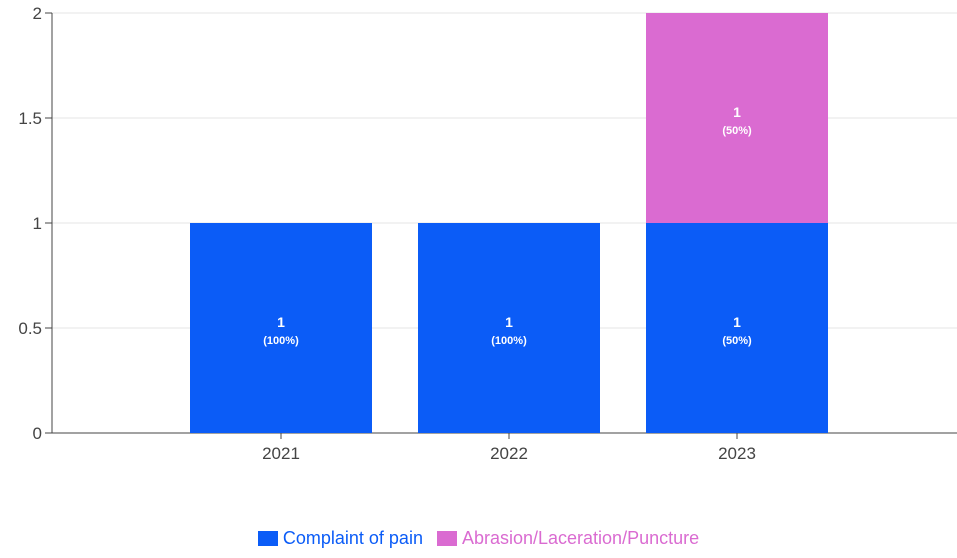  I want to click on bar-complaint-of-pain-2022, so click(509, 328).